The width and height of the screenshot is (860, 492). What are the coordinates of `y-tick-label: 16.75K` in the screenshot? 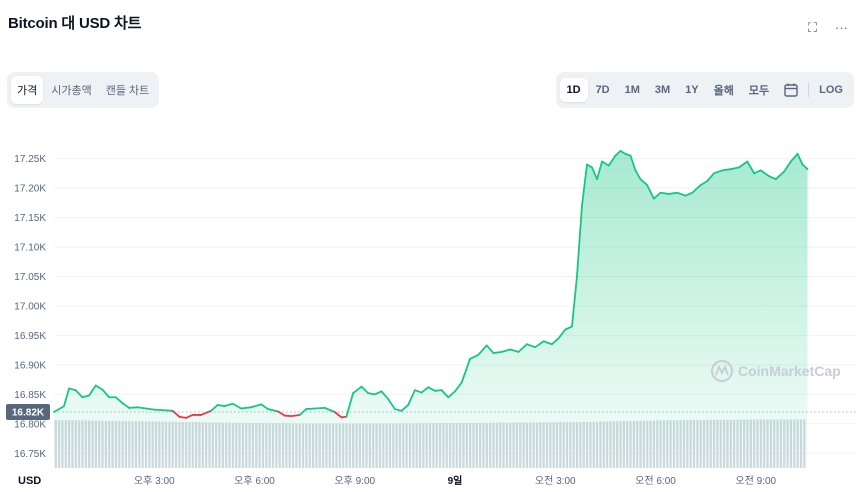 It's located at (30, 454).